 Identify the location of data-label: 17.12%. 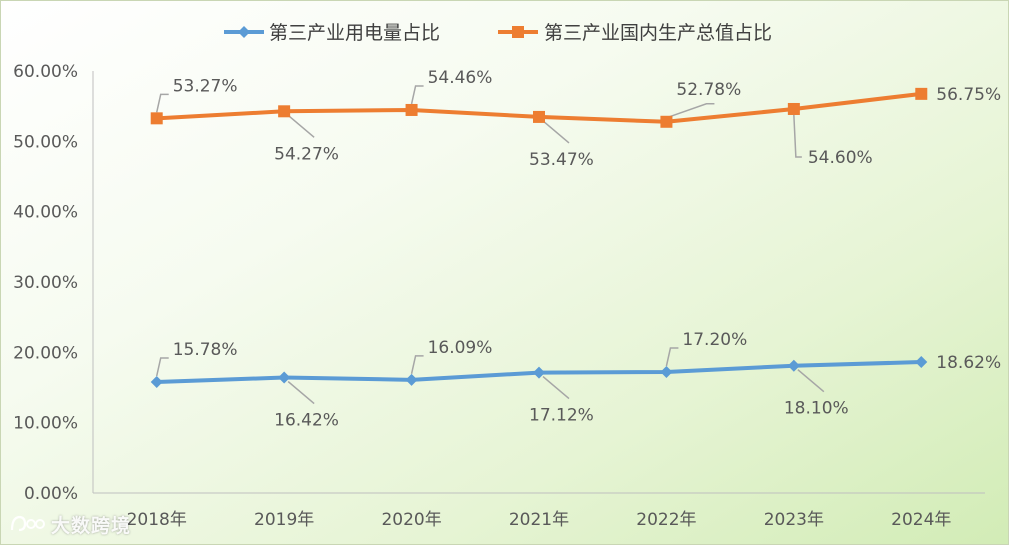
(561, 416).